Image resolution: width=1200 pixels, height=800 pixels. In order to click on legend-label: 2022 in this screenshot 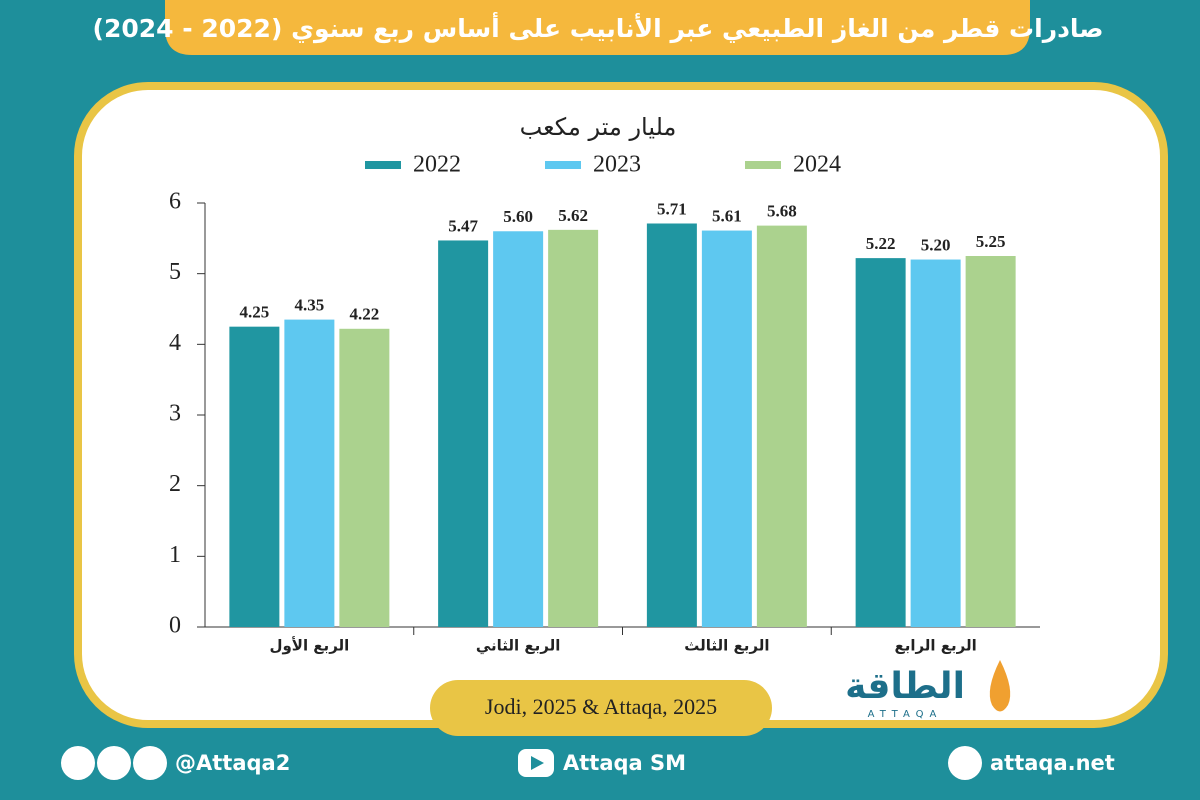, I will do `click(437, 165)`.